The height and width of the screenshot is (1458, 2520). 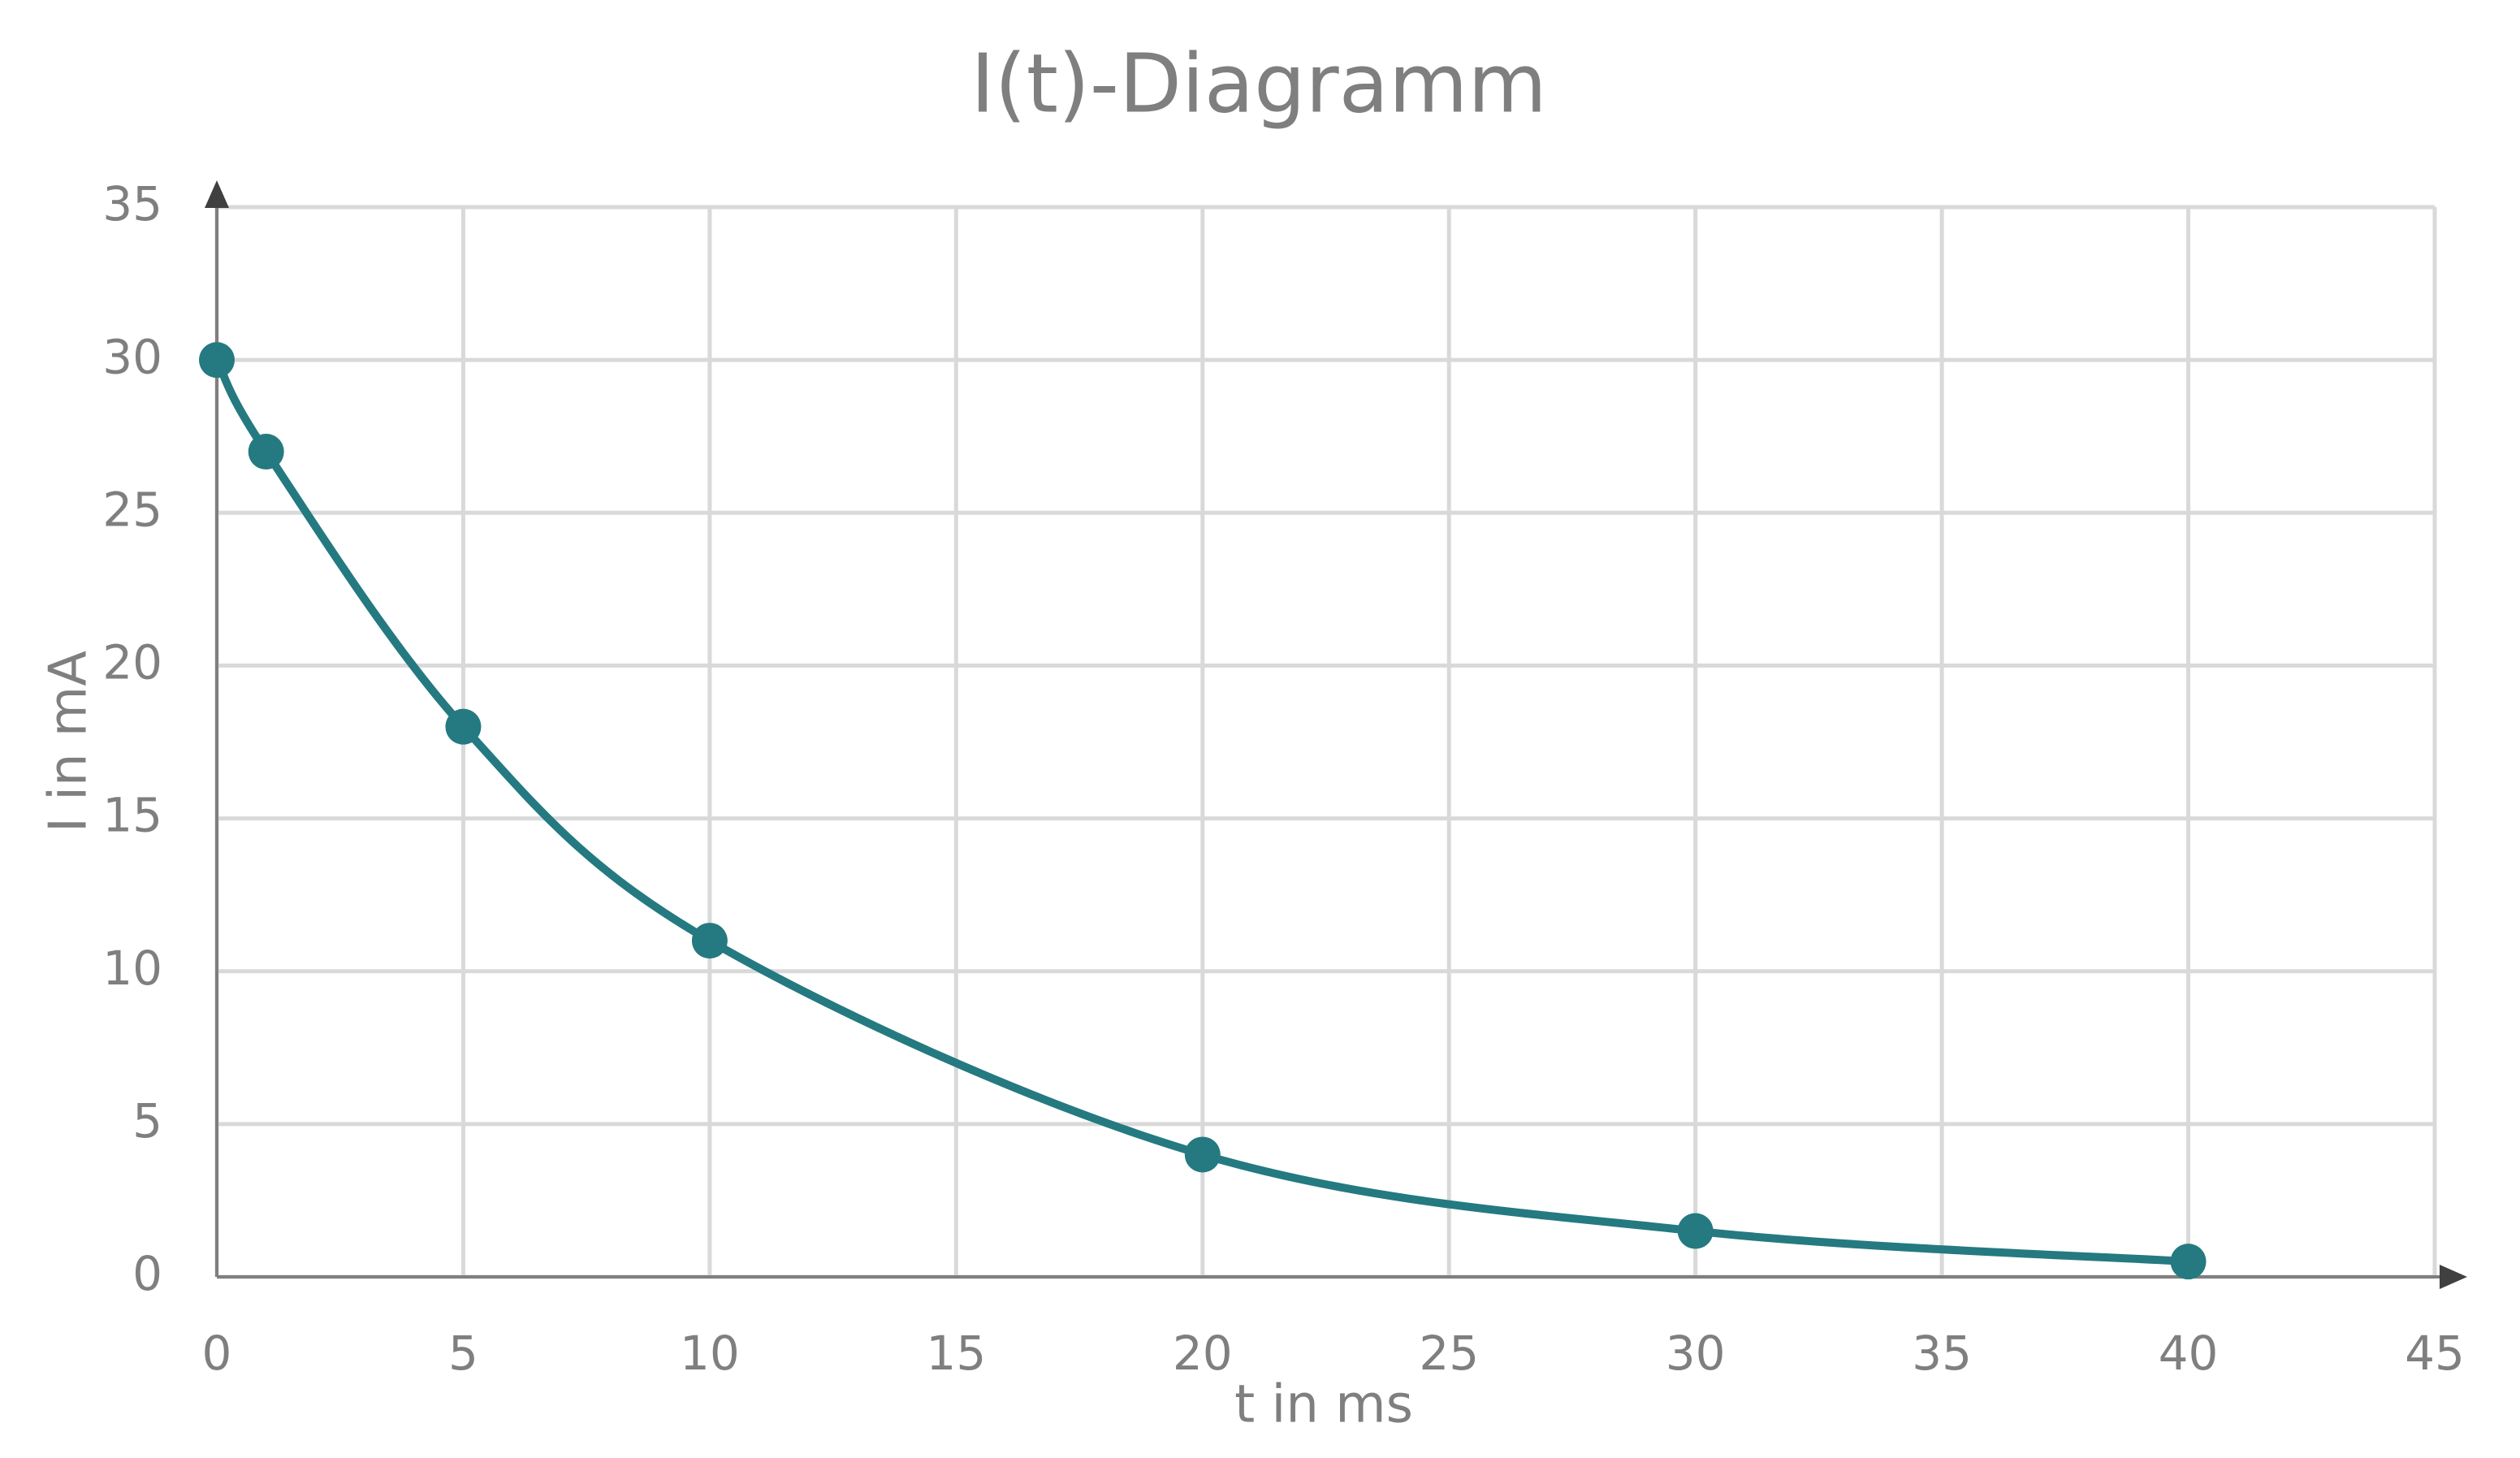 I want to click on x-tick-label: 0, so click(x=217, y=1353).